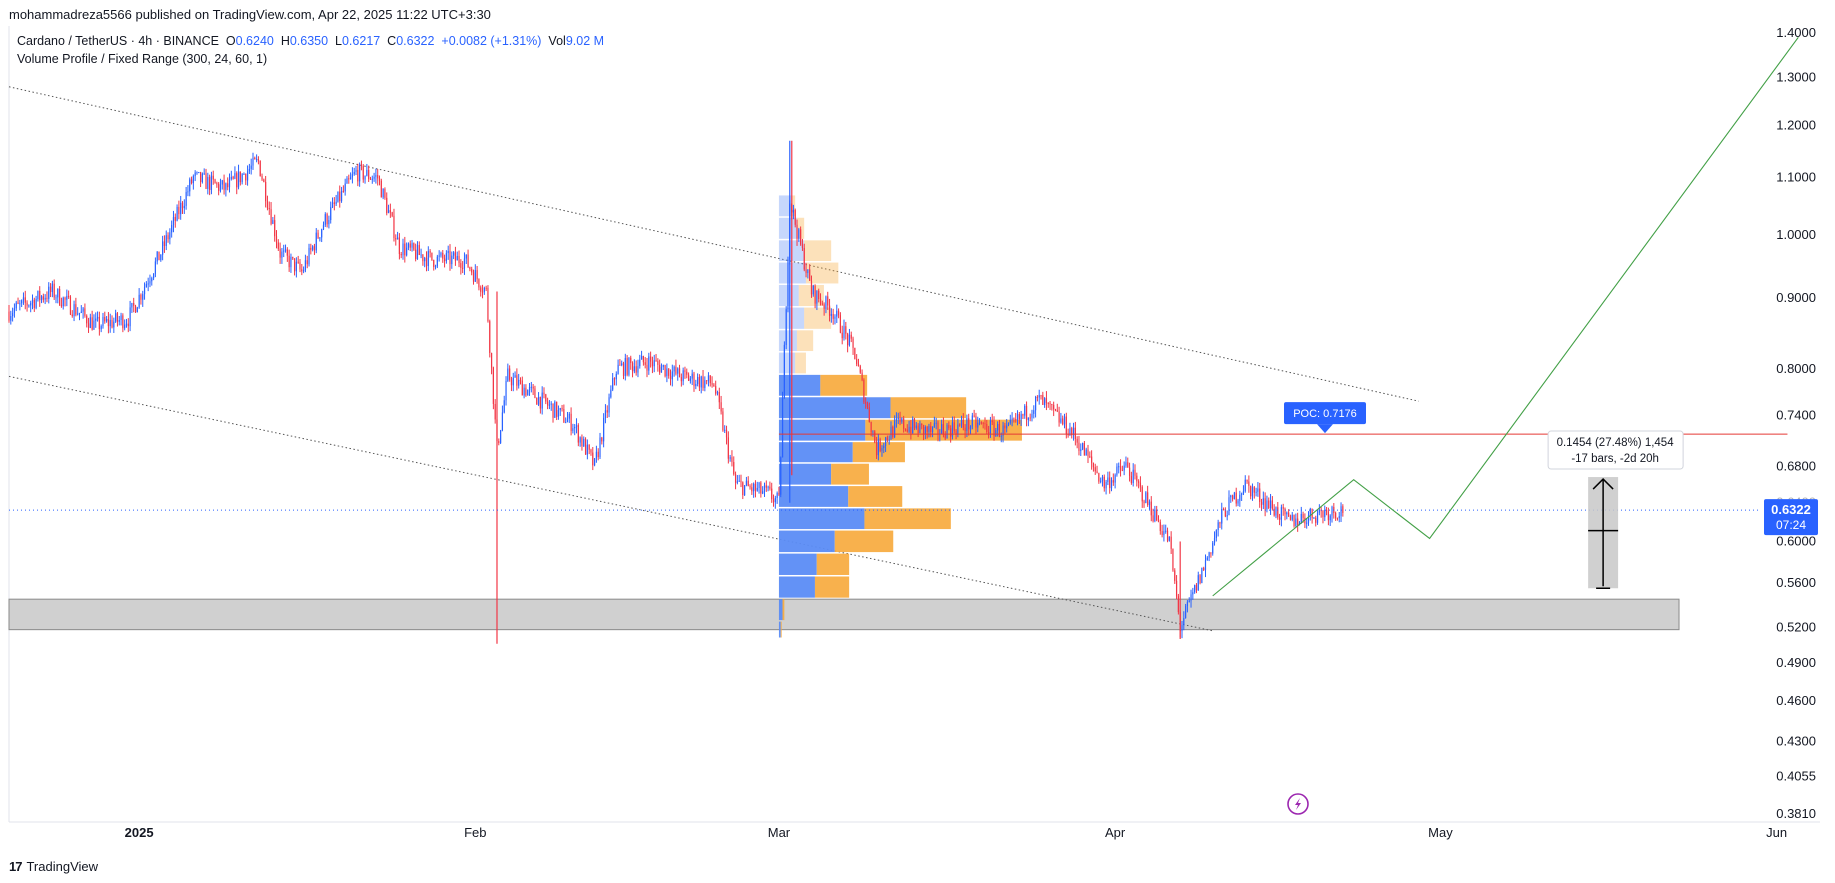 The height and width of the screenshot is (883, 1835). What do you see at coordinates (309, 41) in the screenshot?
I see `high-value: 0.6350` at bounding box center [309, 41].